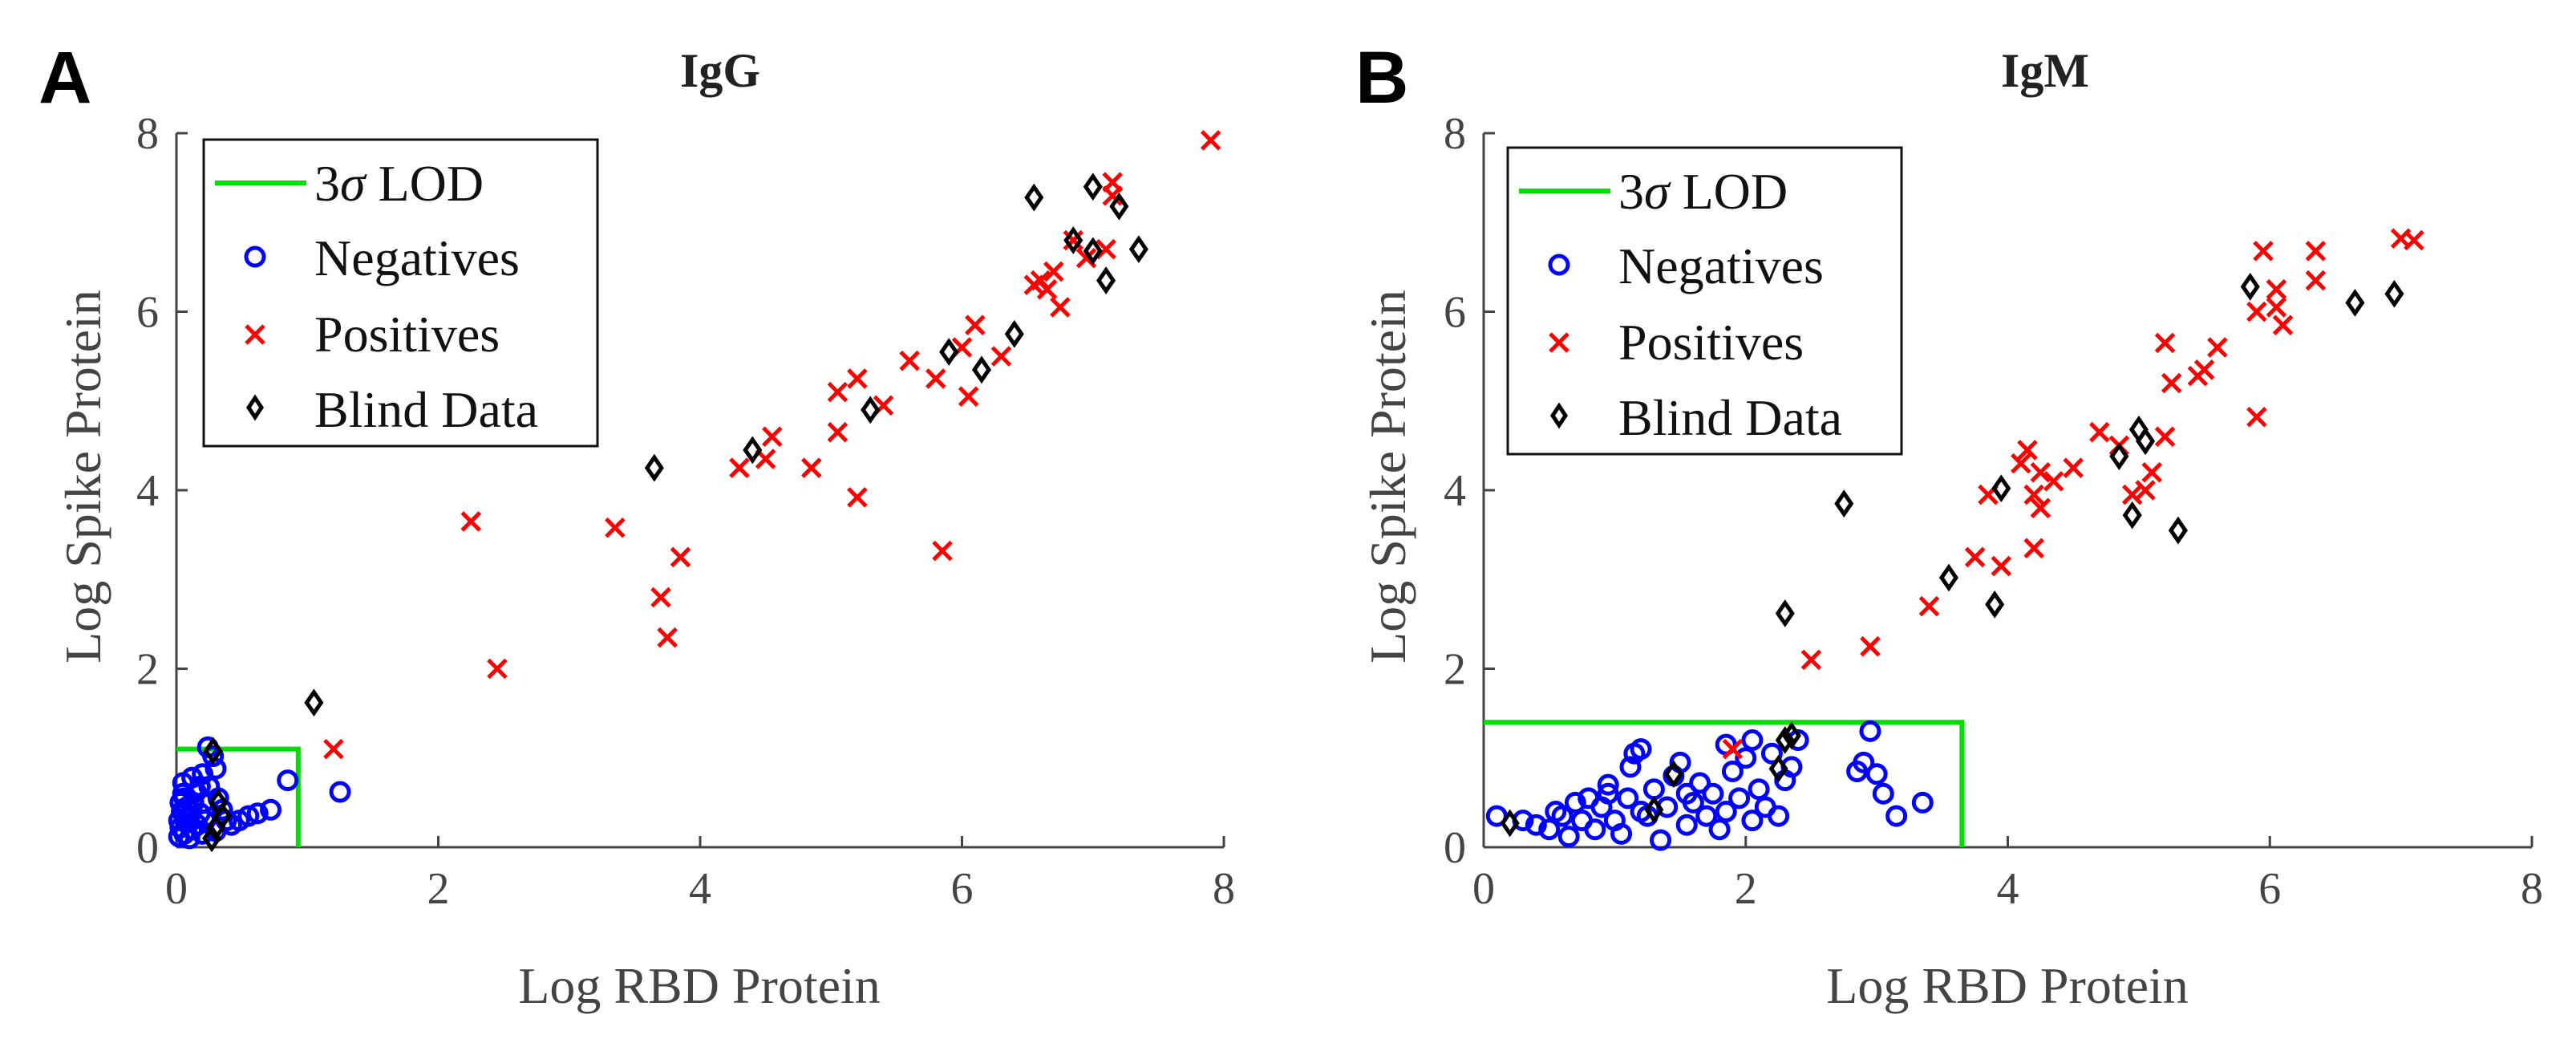  Describe the element at coordinates (1455, 491) in the screenshot. I see `y-tick-label: 4` at that location.